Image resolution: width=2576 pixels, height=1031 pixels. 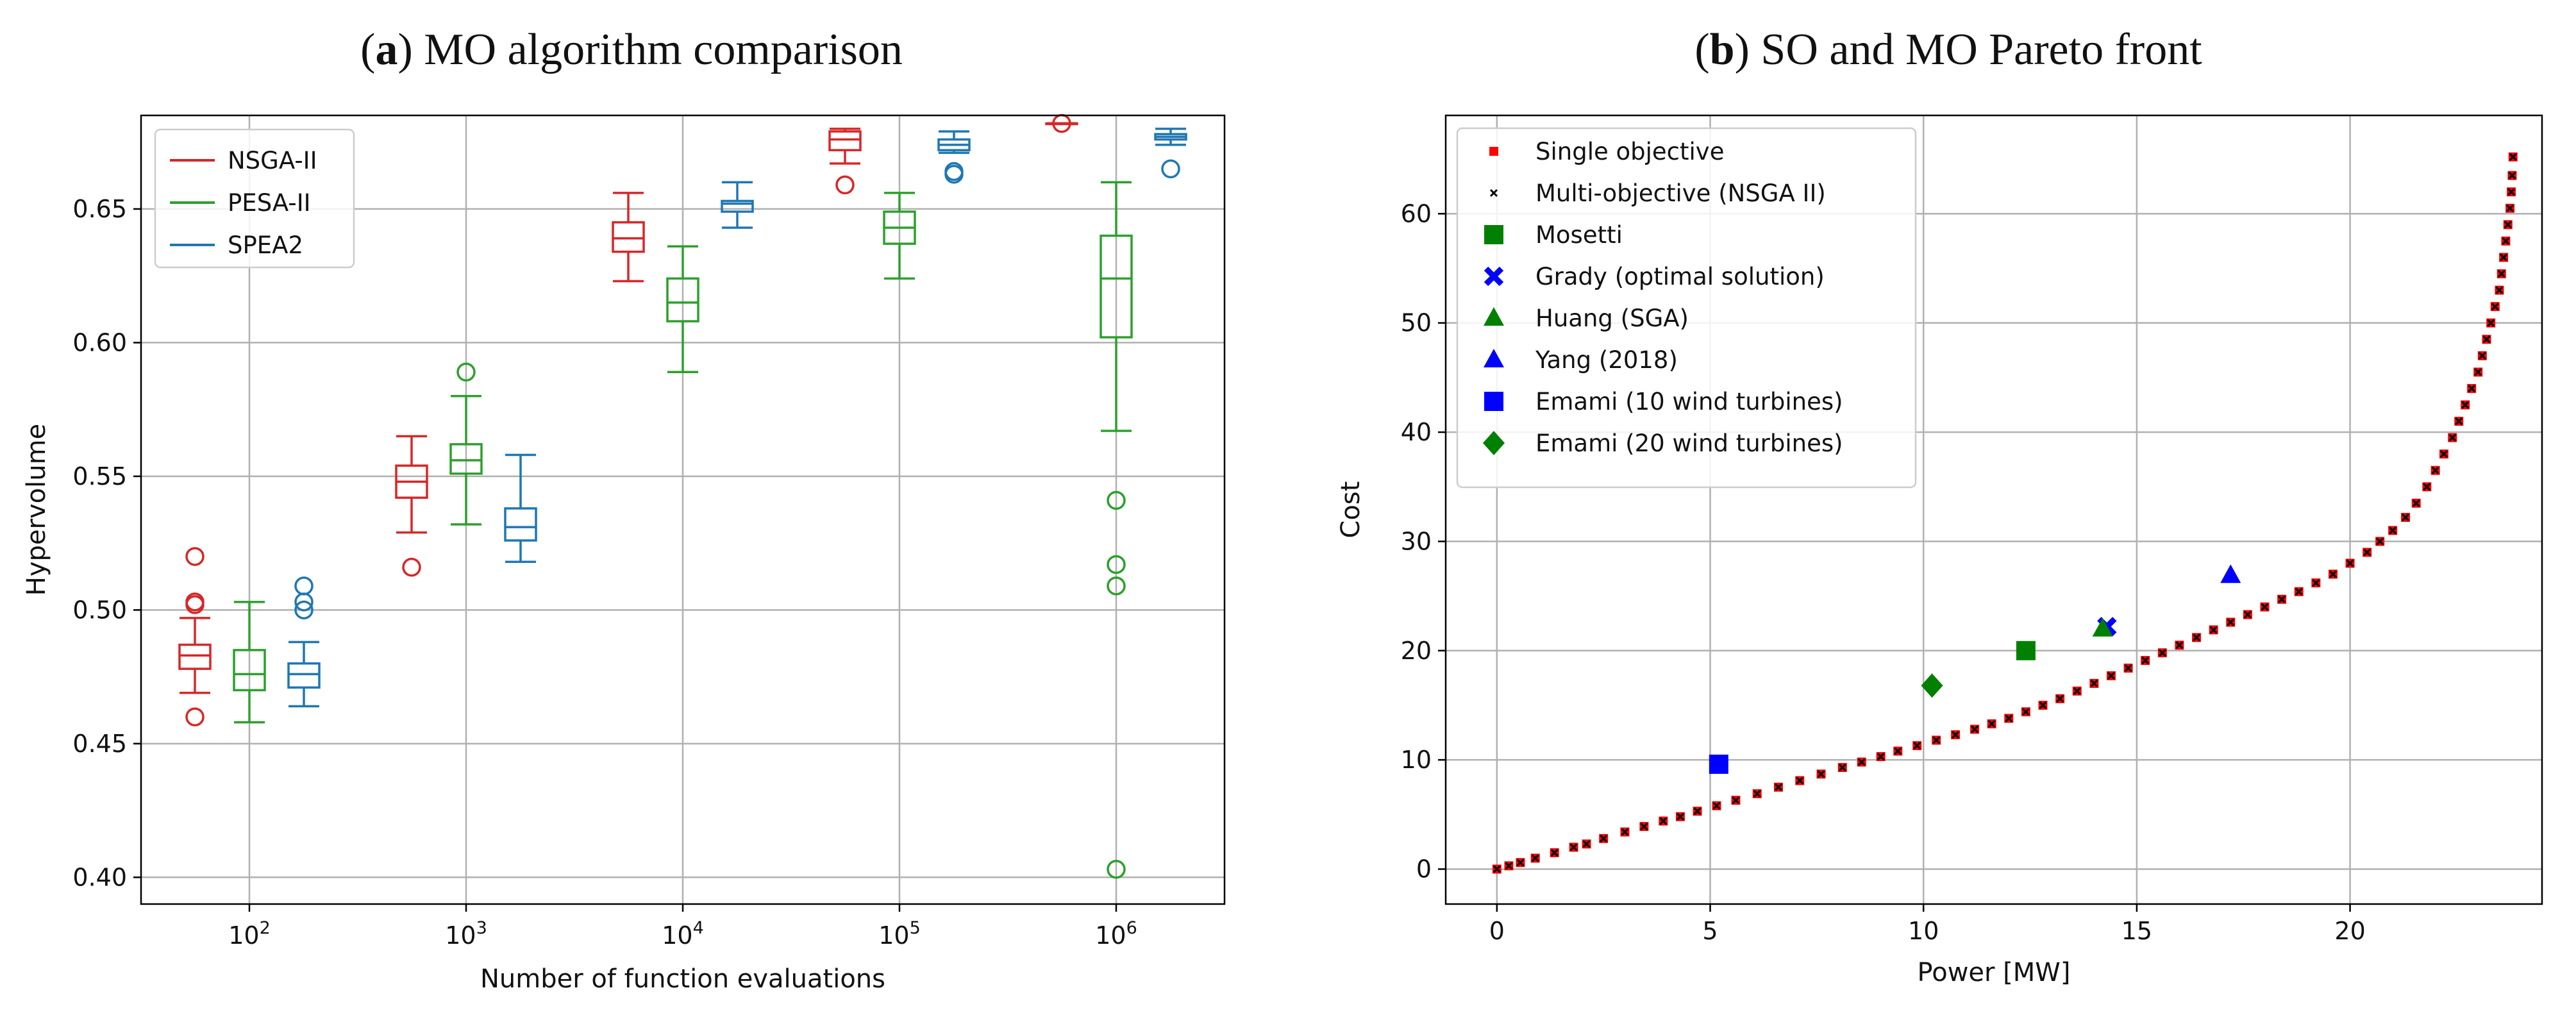 What do you see at coordinates (265, 245) in the screenshot?
I see `legend-label: SPEA2` at bounding box center [265, 245].